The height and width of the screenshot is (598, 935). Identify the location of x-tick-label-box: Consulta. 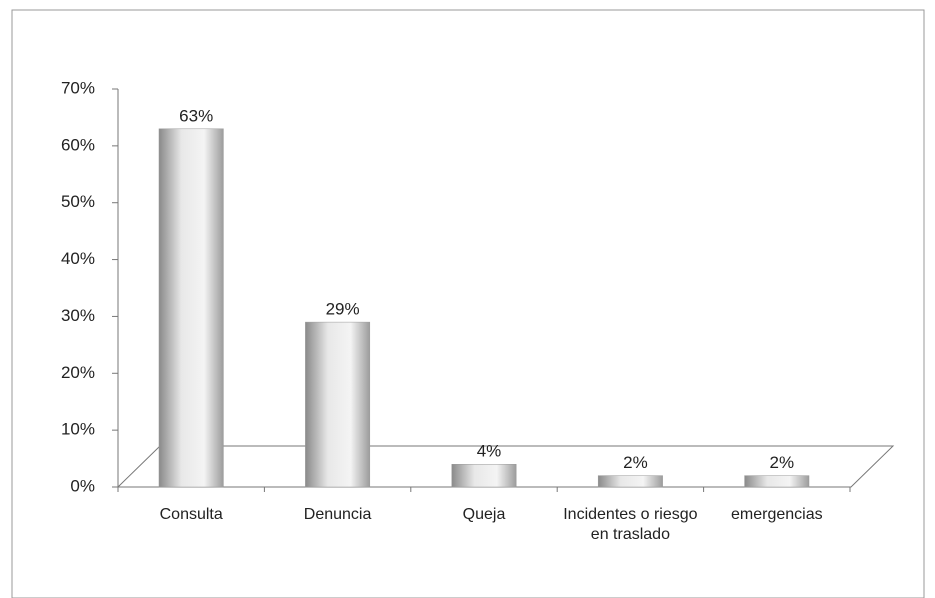
(191, 514).